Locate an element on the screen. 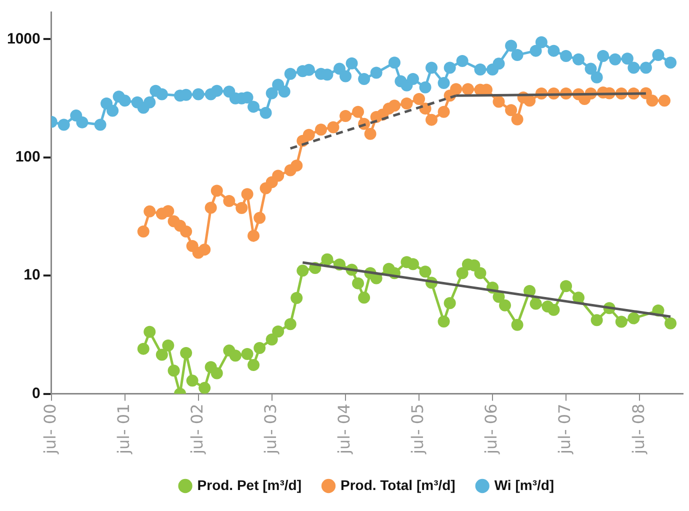 This screenshot has width=689, height=511. x-tick-label: jul- 02 is located at coordinates (197, 429).